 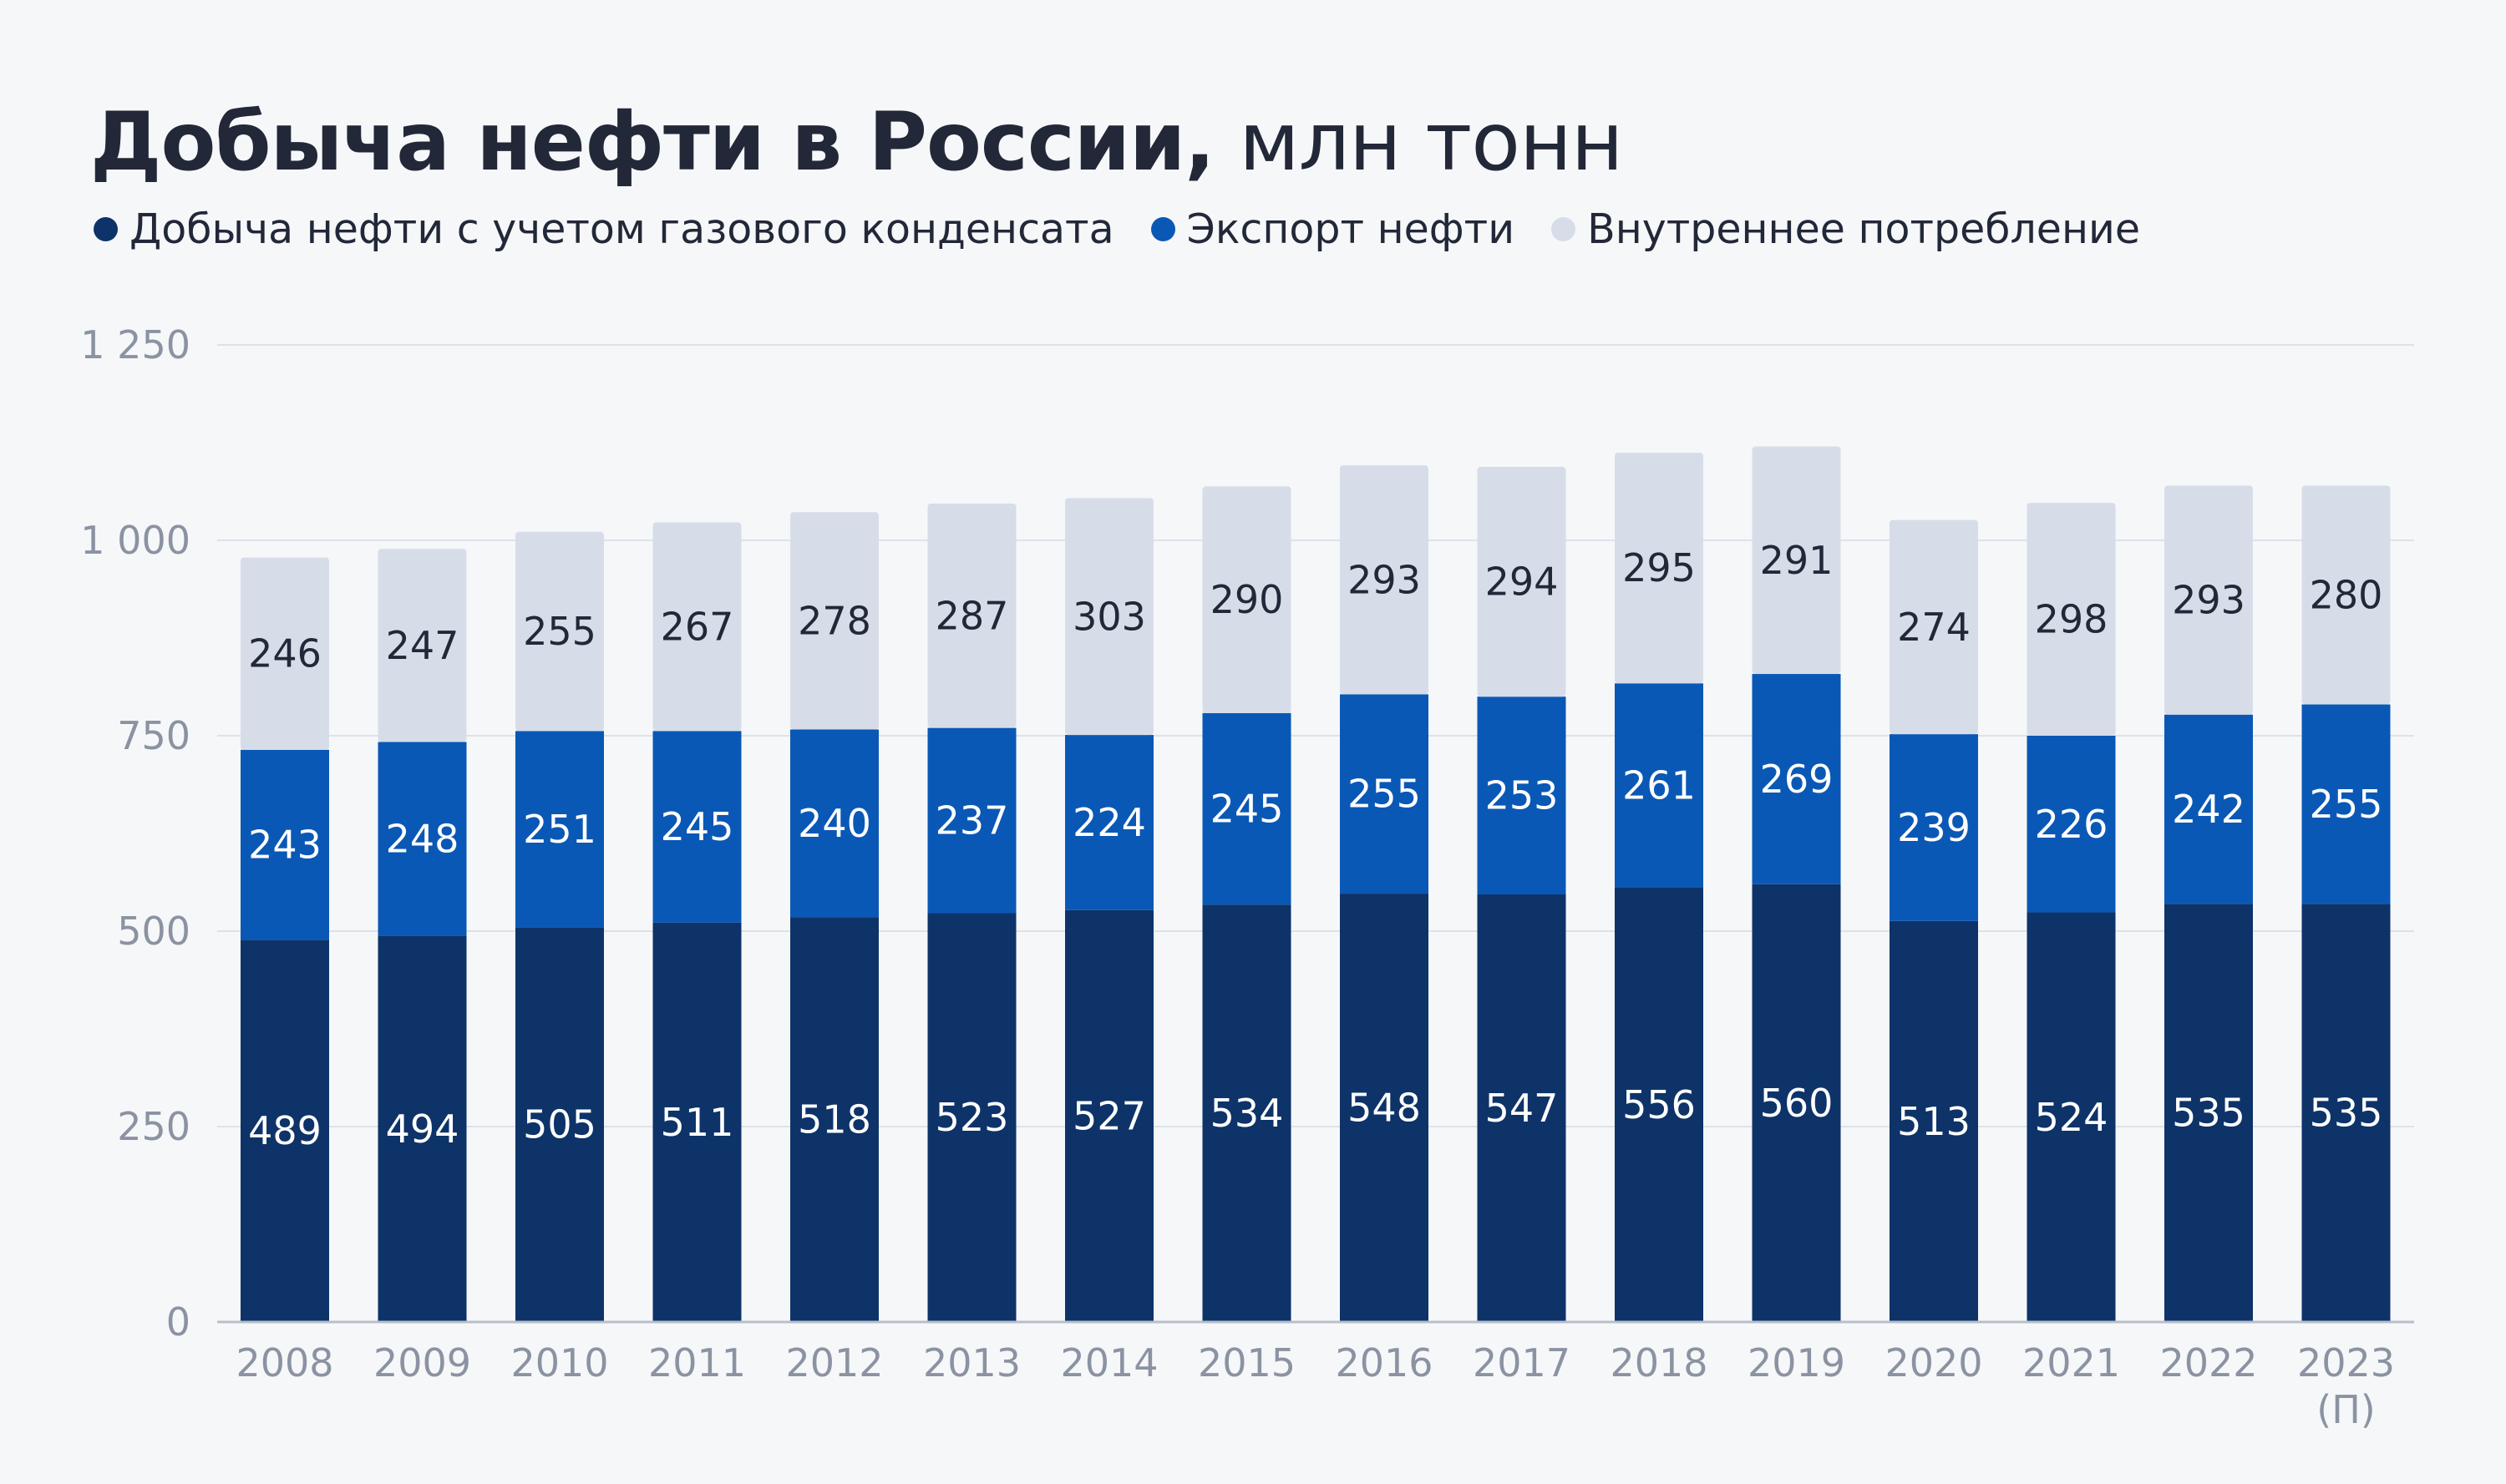 I want to click on data-label: 523, so click(x=972, y=1117).